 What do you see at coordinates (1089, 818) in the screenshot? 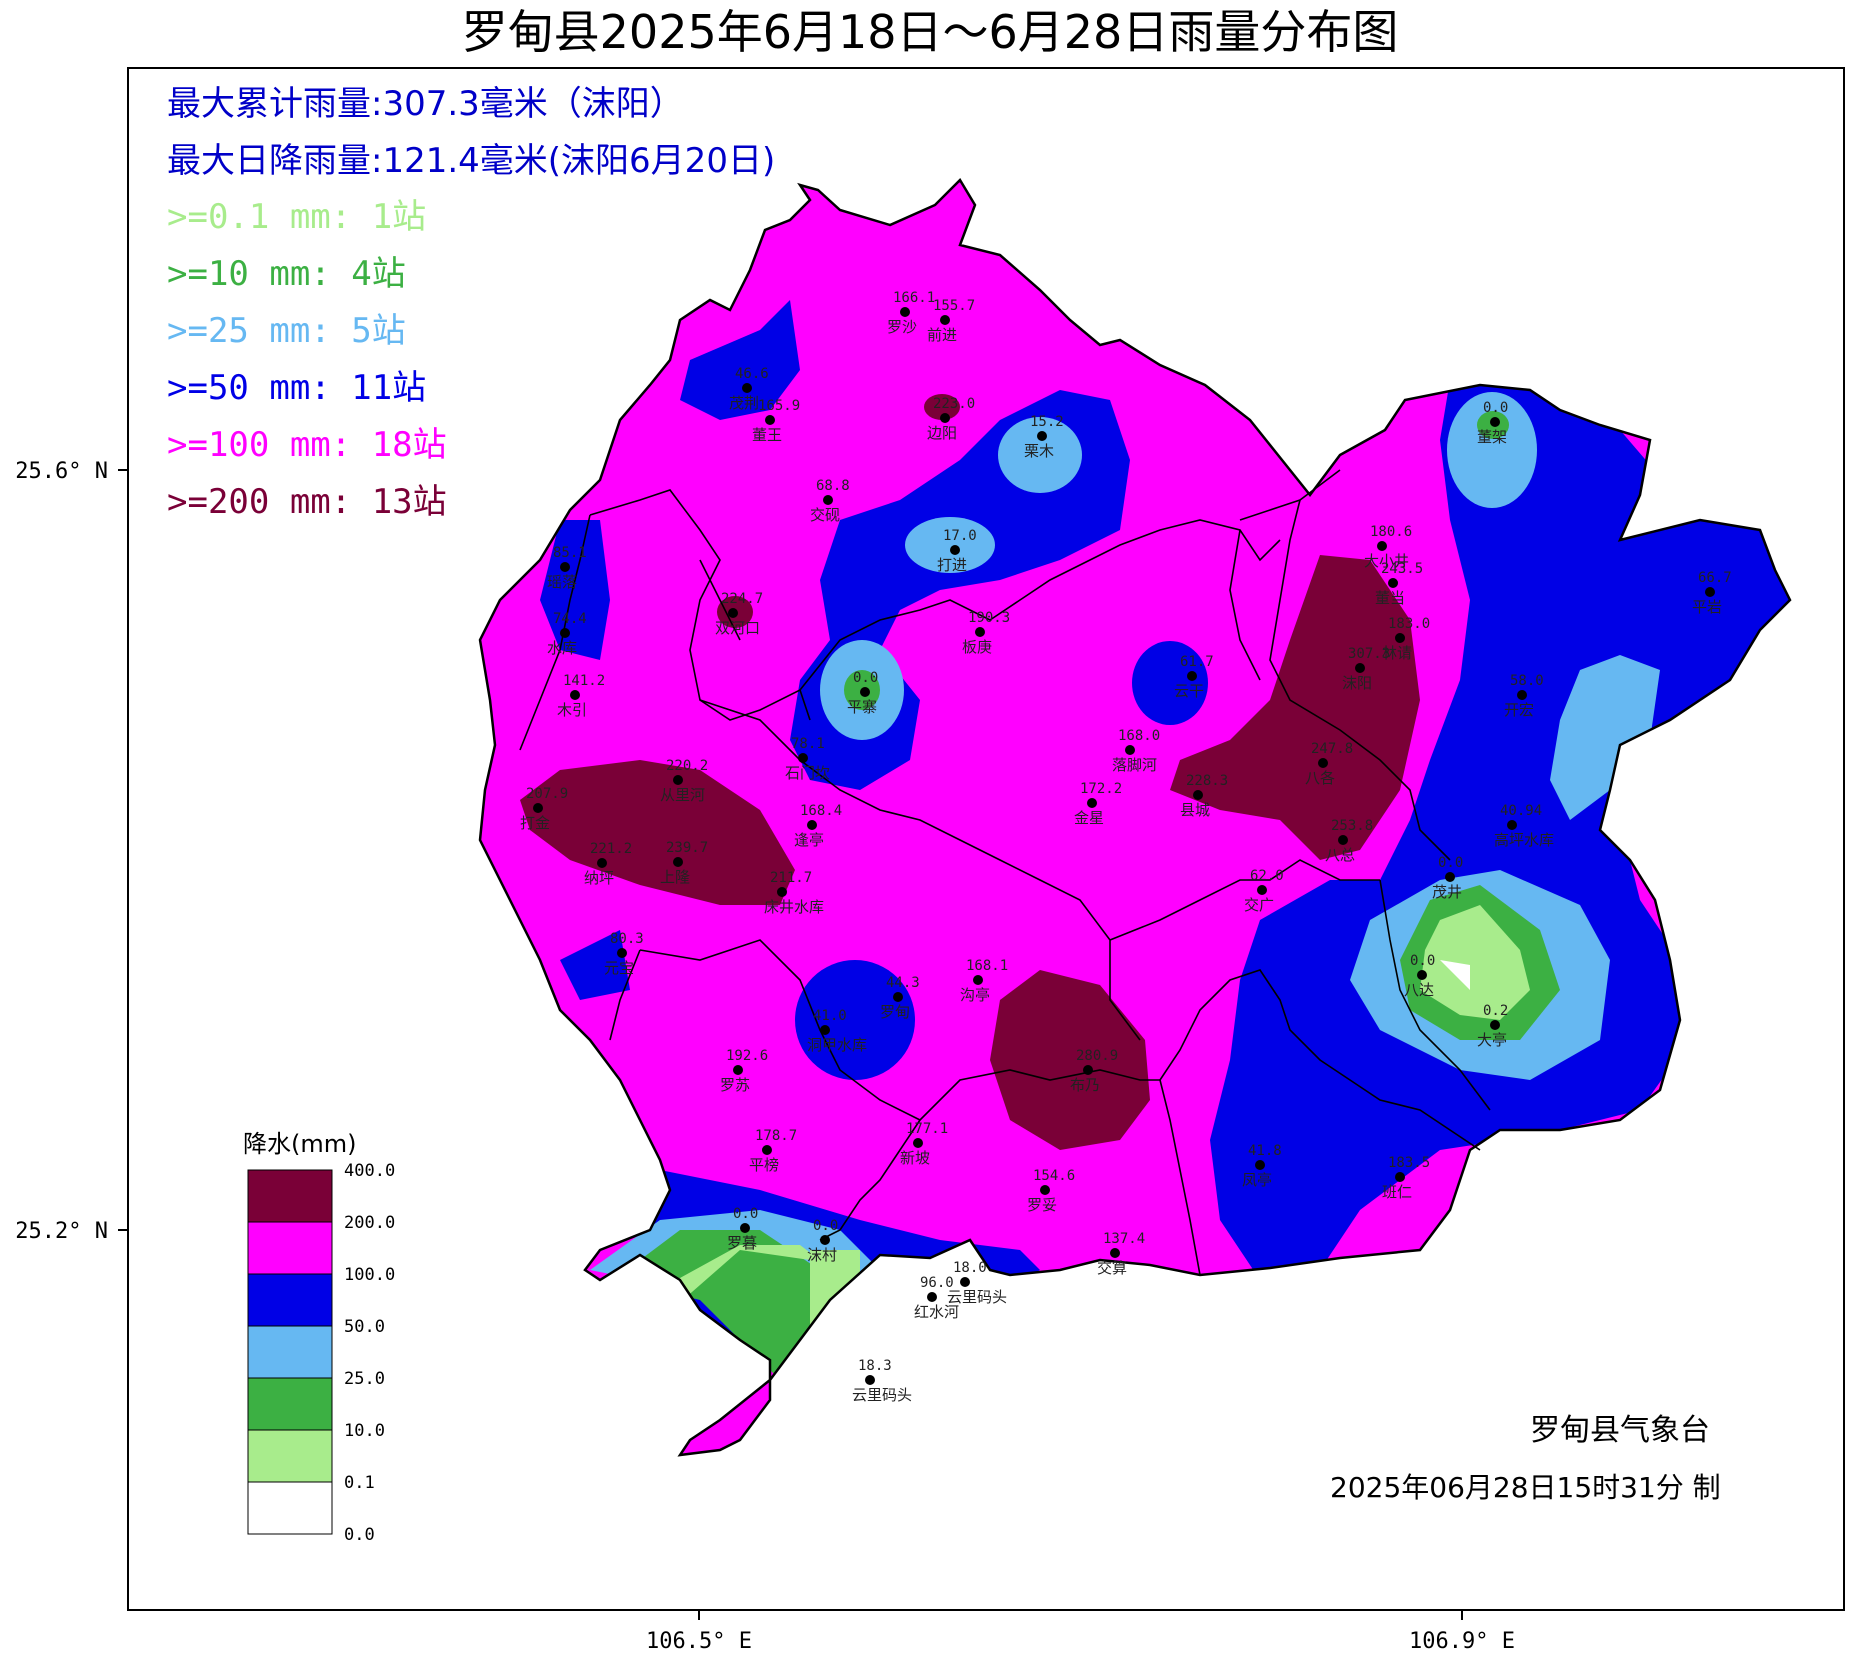
I see `station-name: 金星` at bounding box center [1089, 818].